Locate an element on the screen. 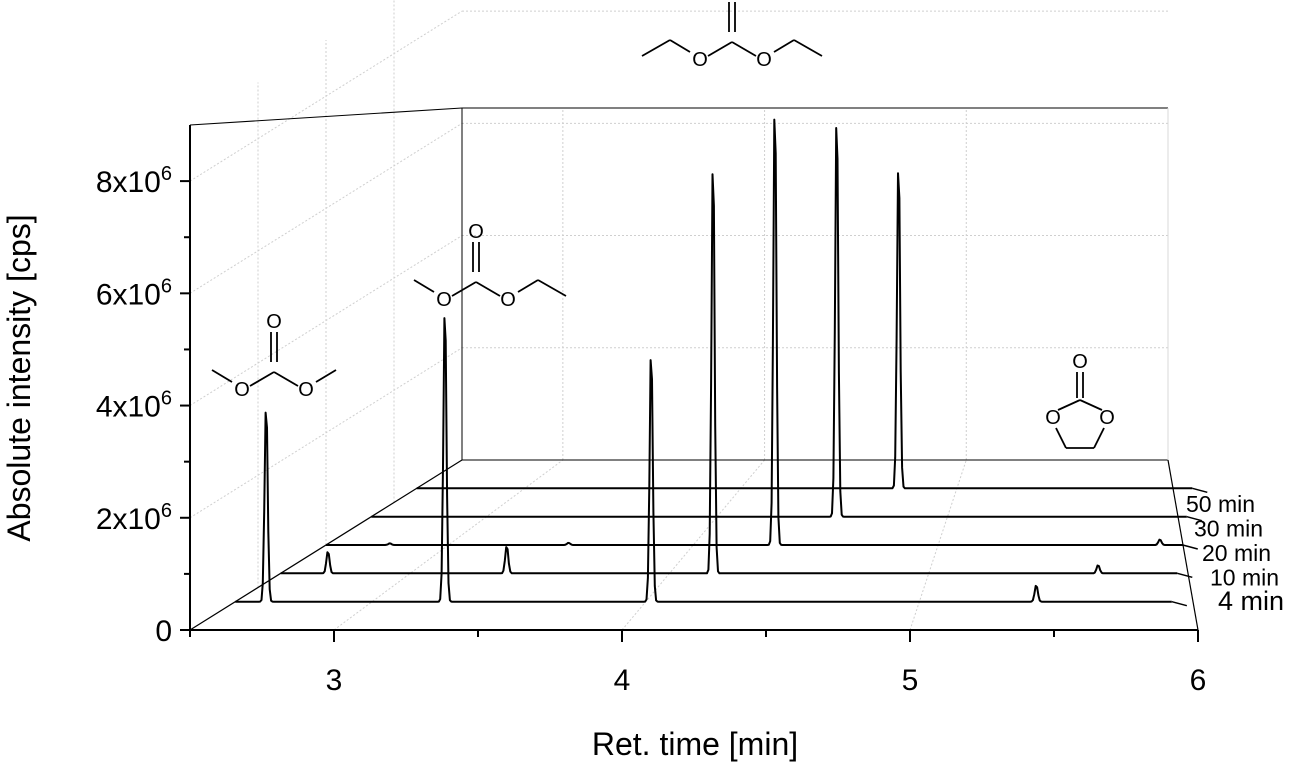  side-wall-top is located at coordinates (326, 116).